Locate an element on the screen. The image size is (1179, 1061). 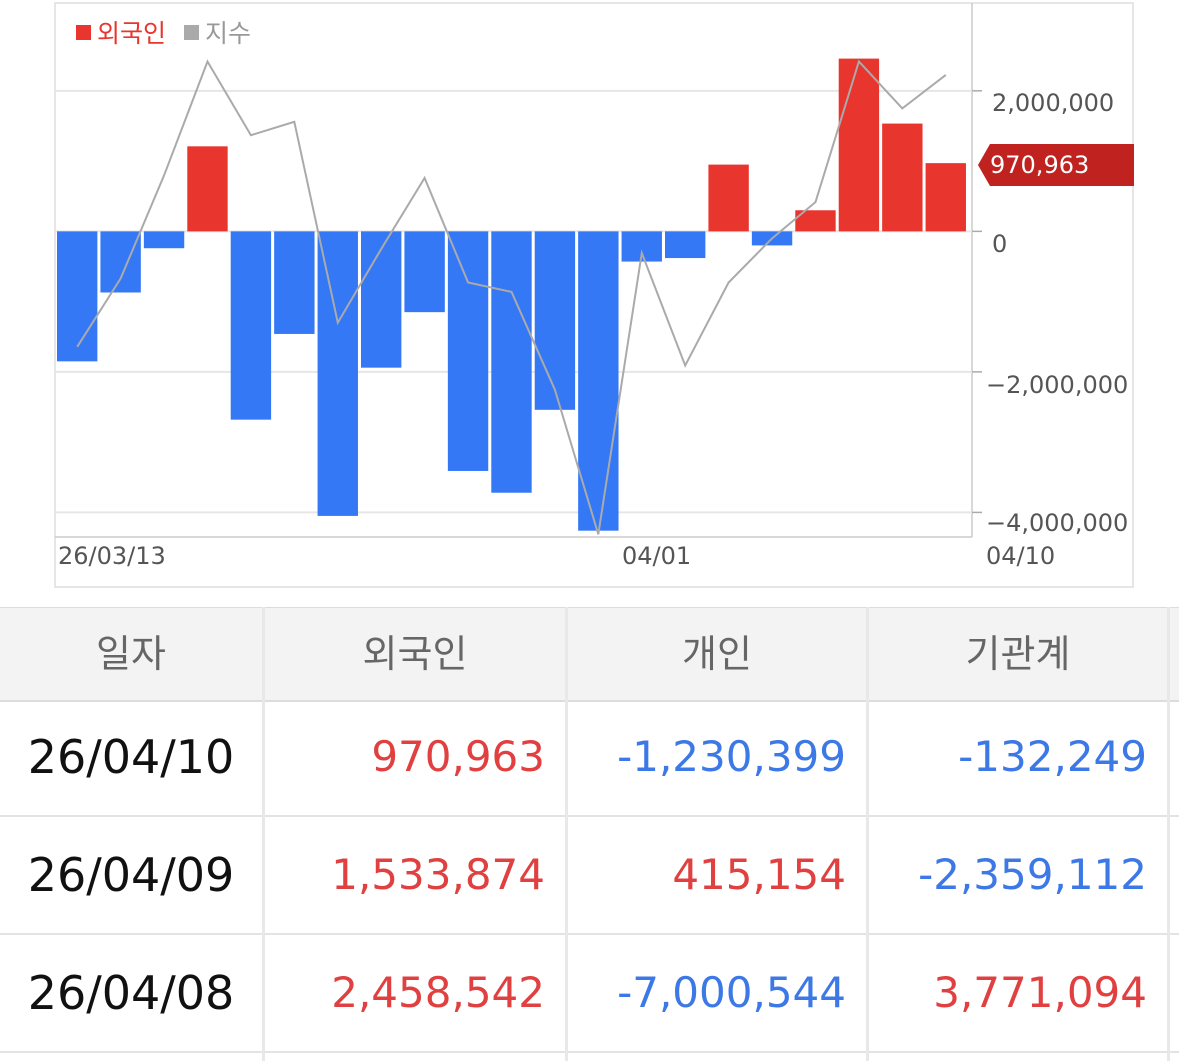
header-institution: 기관계 is located at coordinates (1018, 654).